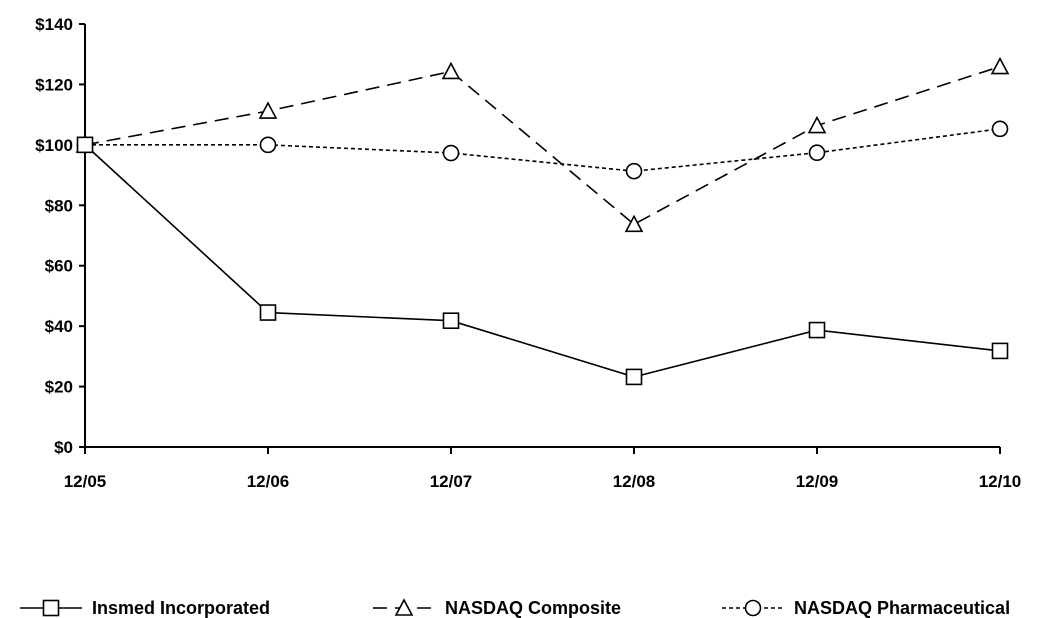  Describe the element at coordinates (59, 205) in the screenshot. I see `y-tick-label: $80` at that location.